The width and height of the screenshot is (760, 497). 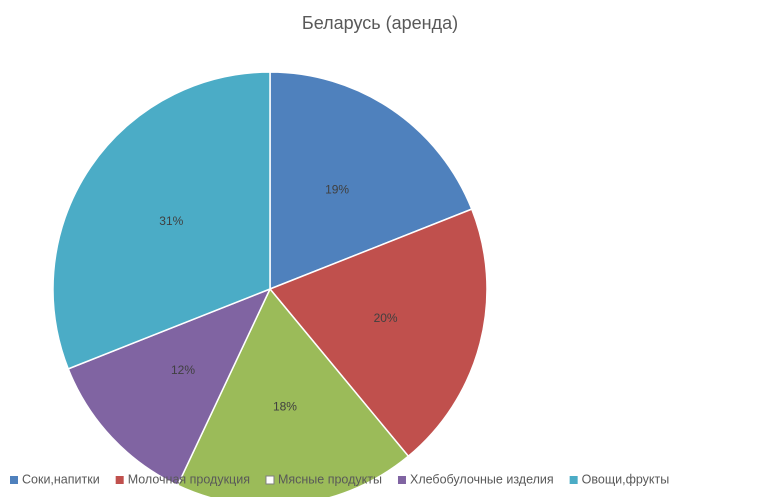 What do you see at coordinates (386, 318) in the screenshot?
I see `data-label: 20%` at bounding box center [386, 318].